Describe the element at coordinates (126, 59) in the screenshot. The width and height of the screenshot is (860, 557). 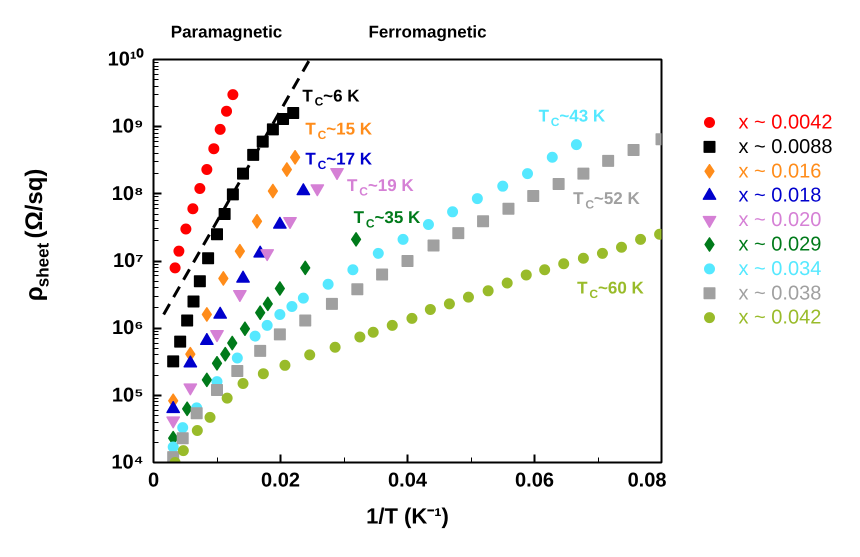
I see `y-tick-label: 10¹⁰` at that location.